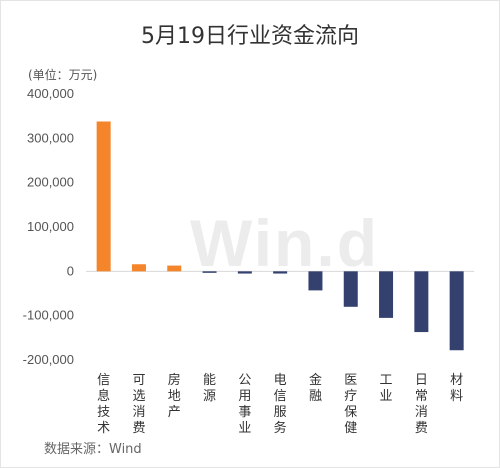 The image size is (500, 468). What do you see at coordinates (70, 270) in the screenshot?
I see `y-tick-label: 0` at bounding box center [70, 270].